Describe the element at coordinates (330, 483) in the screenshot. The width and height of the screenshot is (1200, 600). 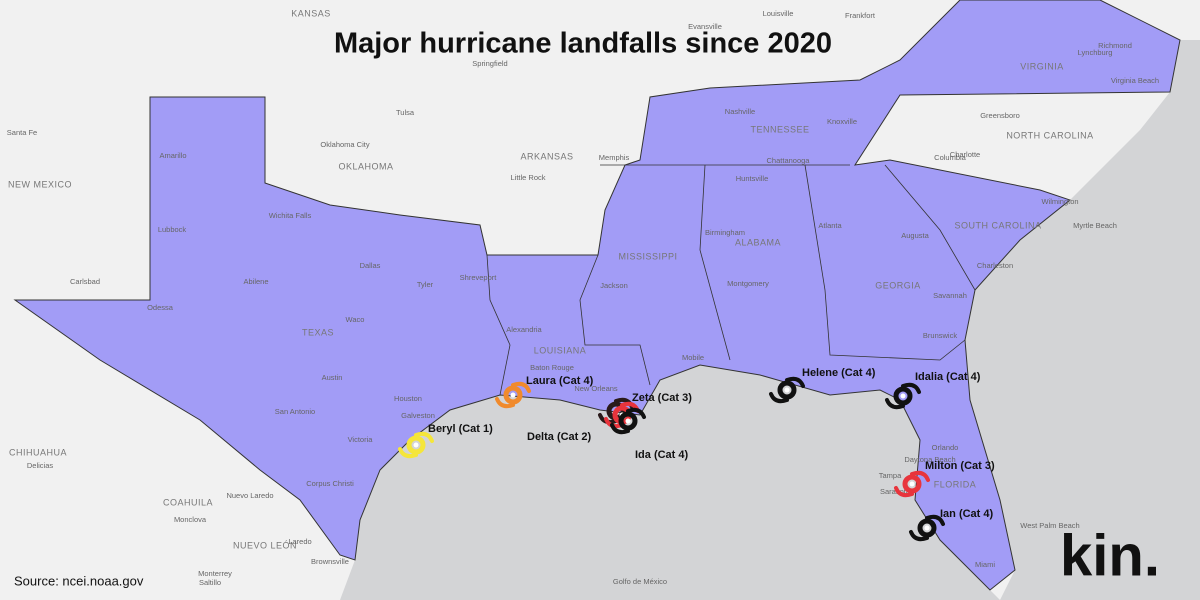
I see `city-label: Corpus Christi` at that location.